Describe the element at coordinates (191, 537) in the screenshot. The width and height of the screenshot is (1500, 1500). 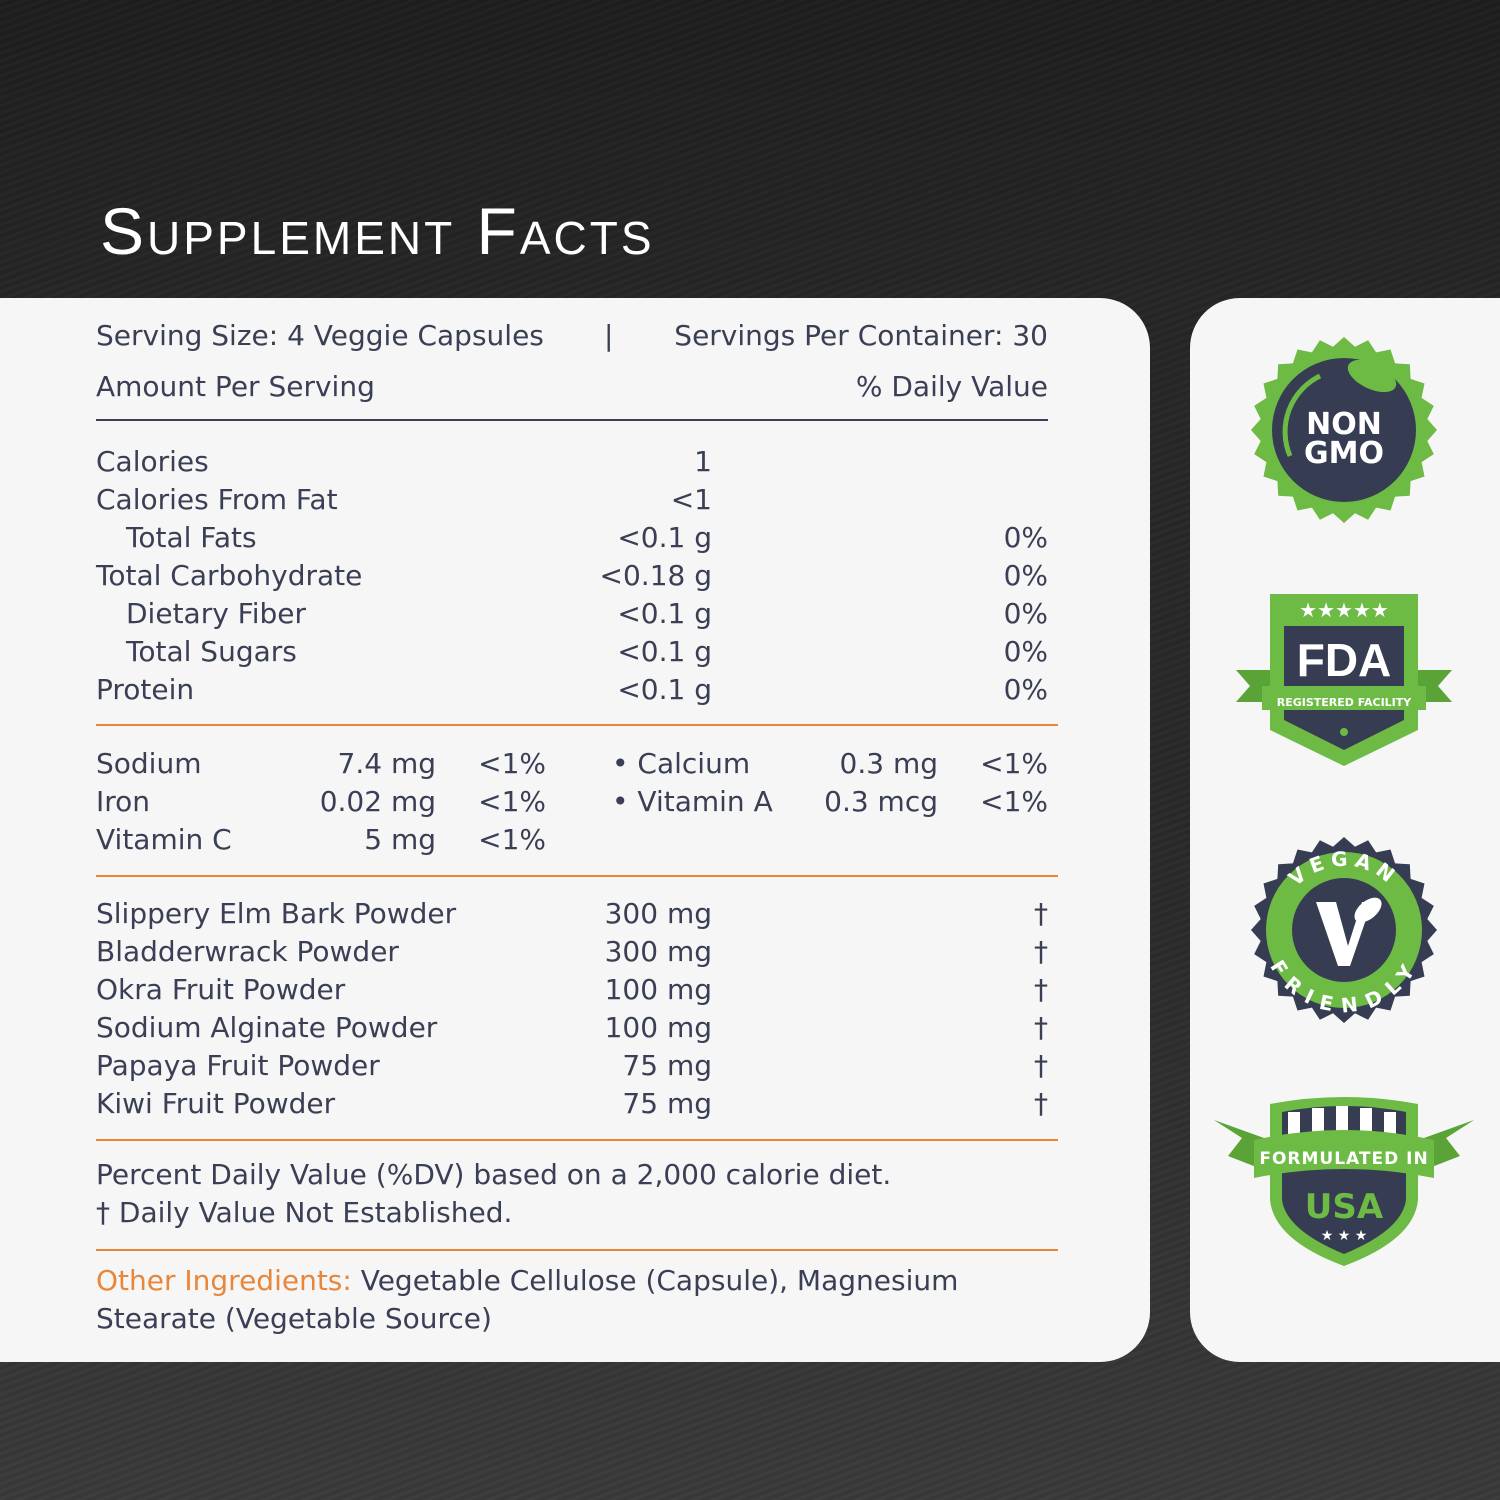
I see `nutrient-name: Total Fats` at that location.